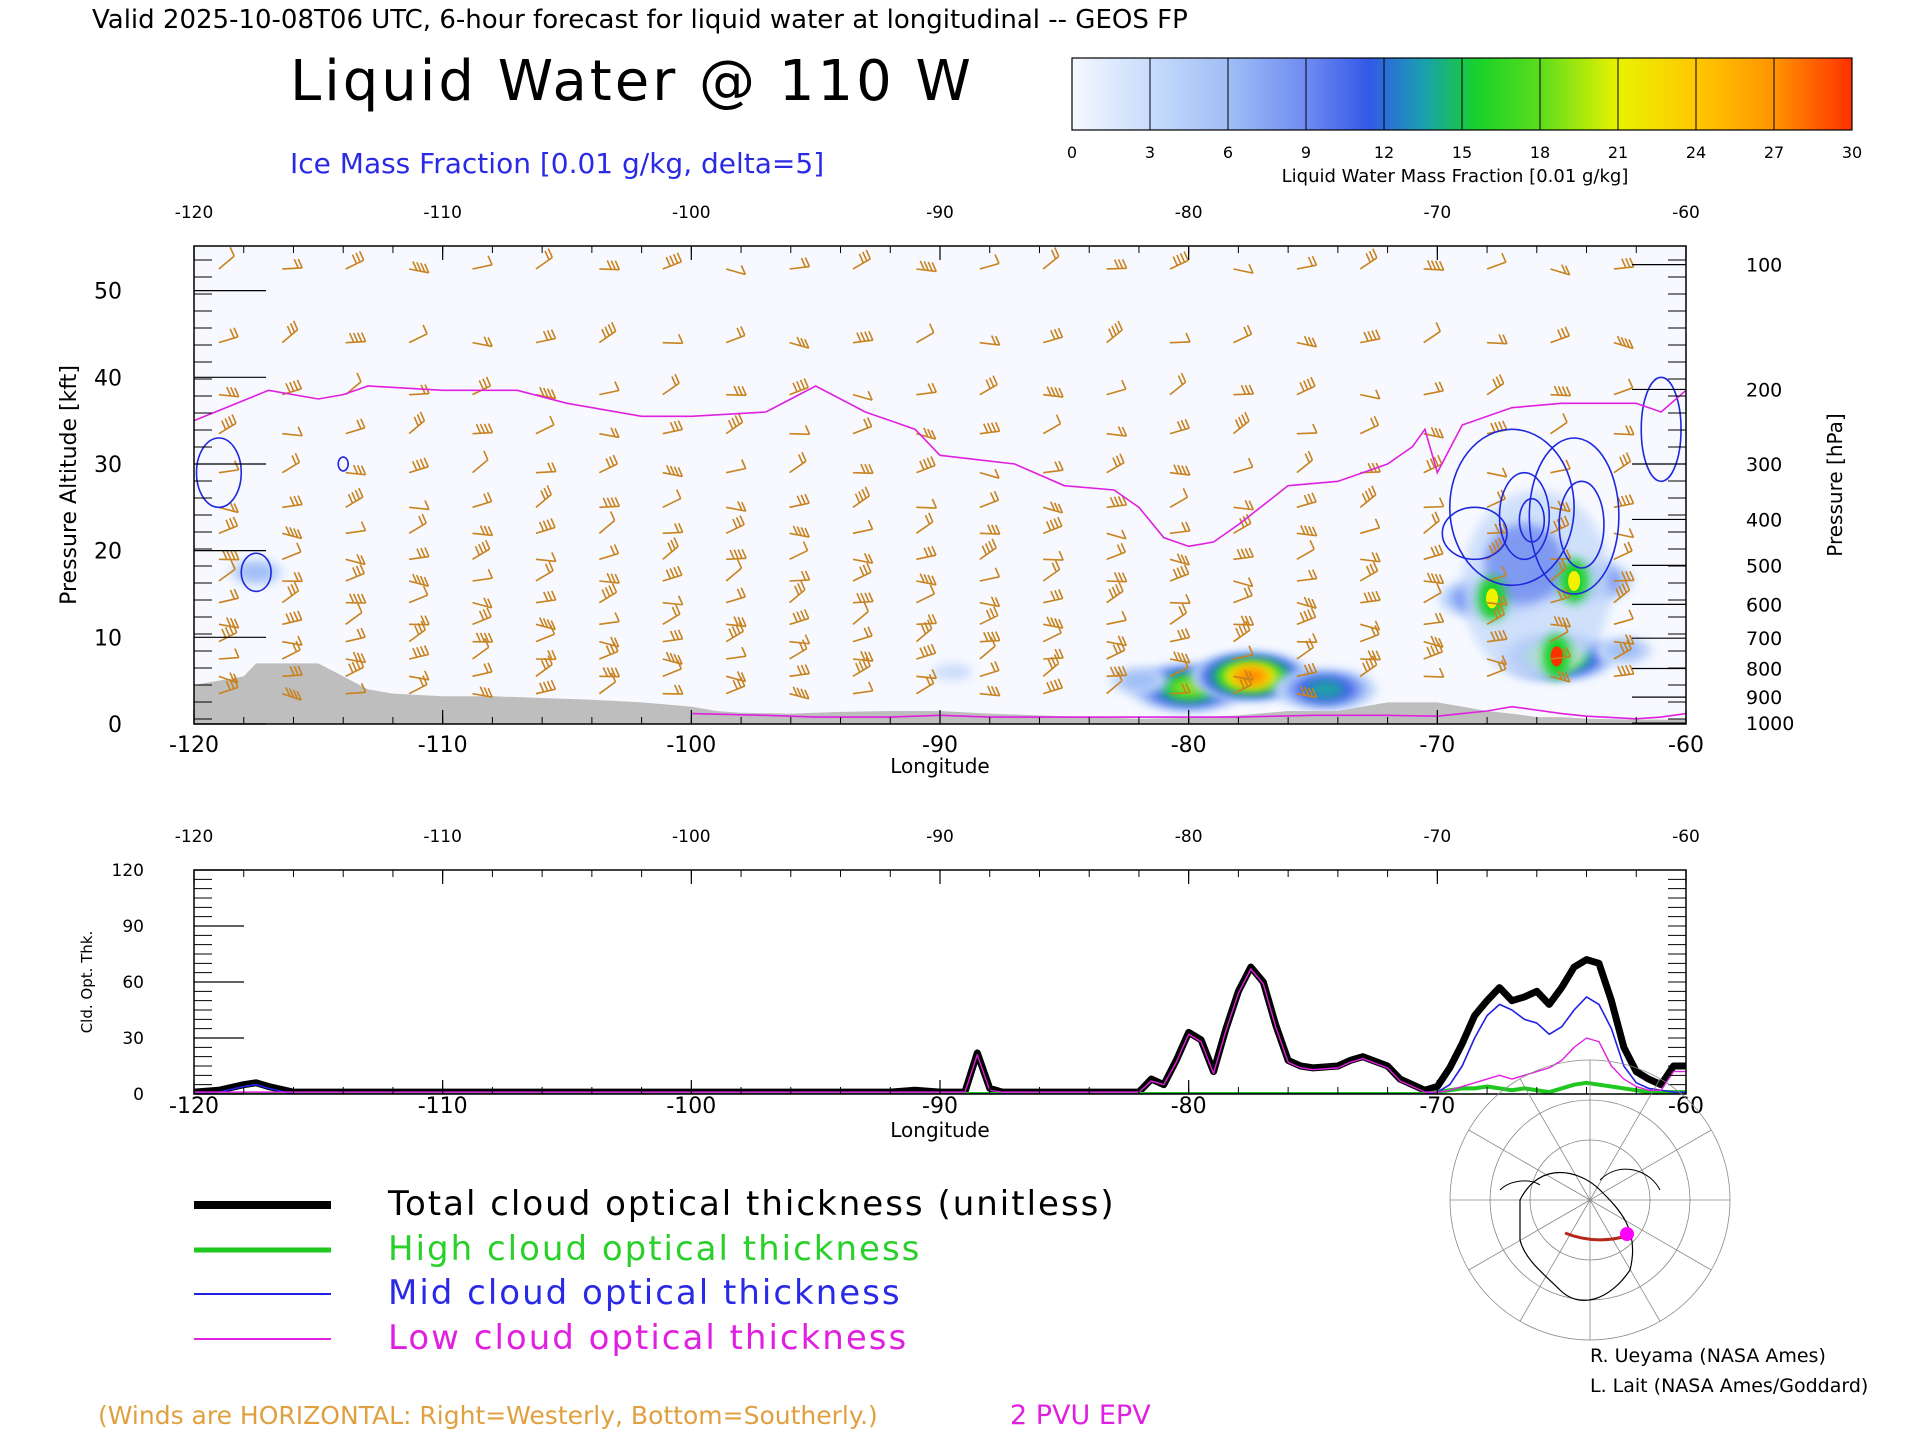  Describe the element at coordinates (194, 745) in the screenshot. I see `top-x-tick-label: -120` at that location.